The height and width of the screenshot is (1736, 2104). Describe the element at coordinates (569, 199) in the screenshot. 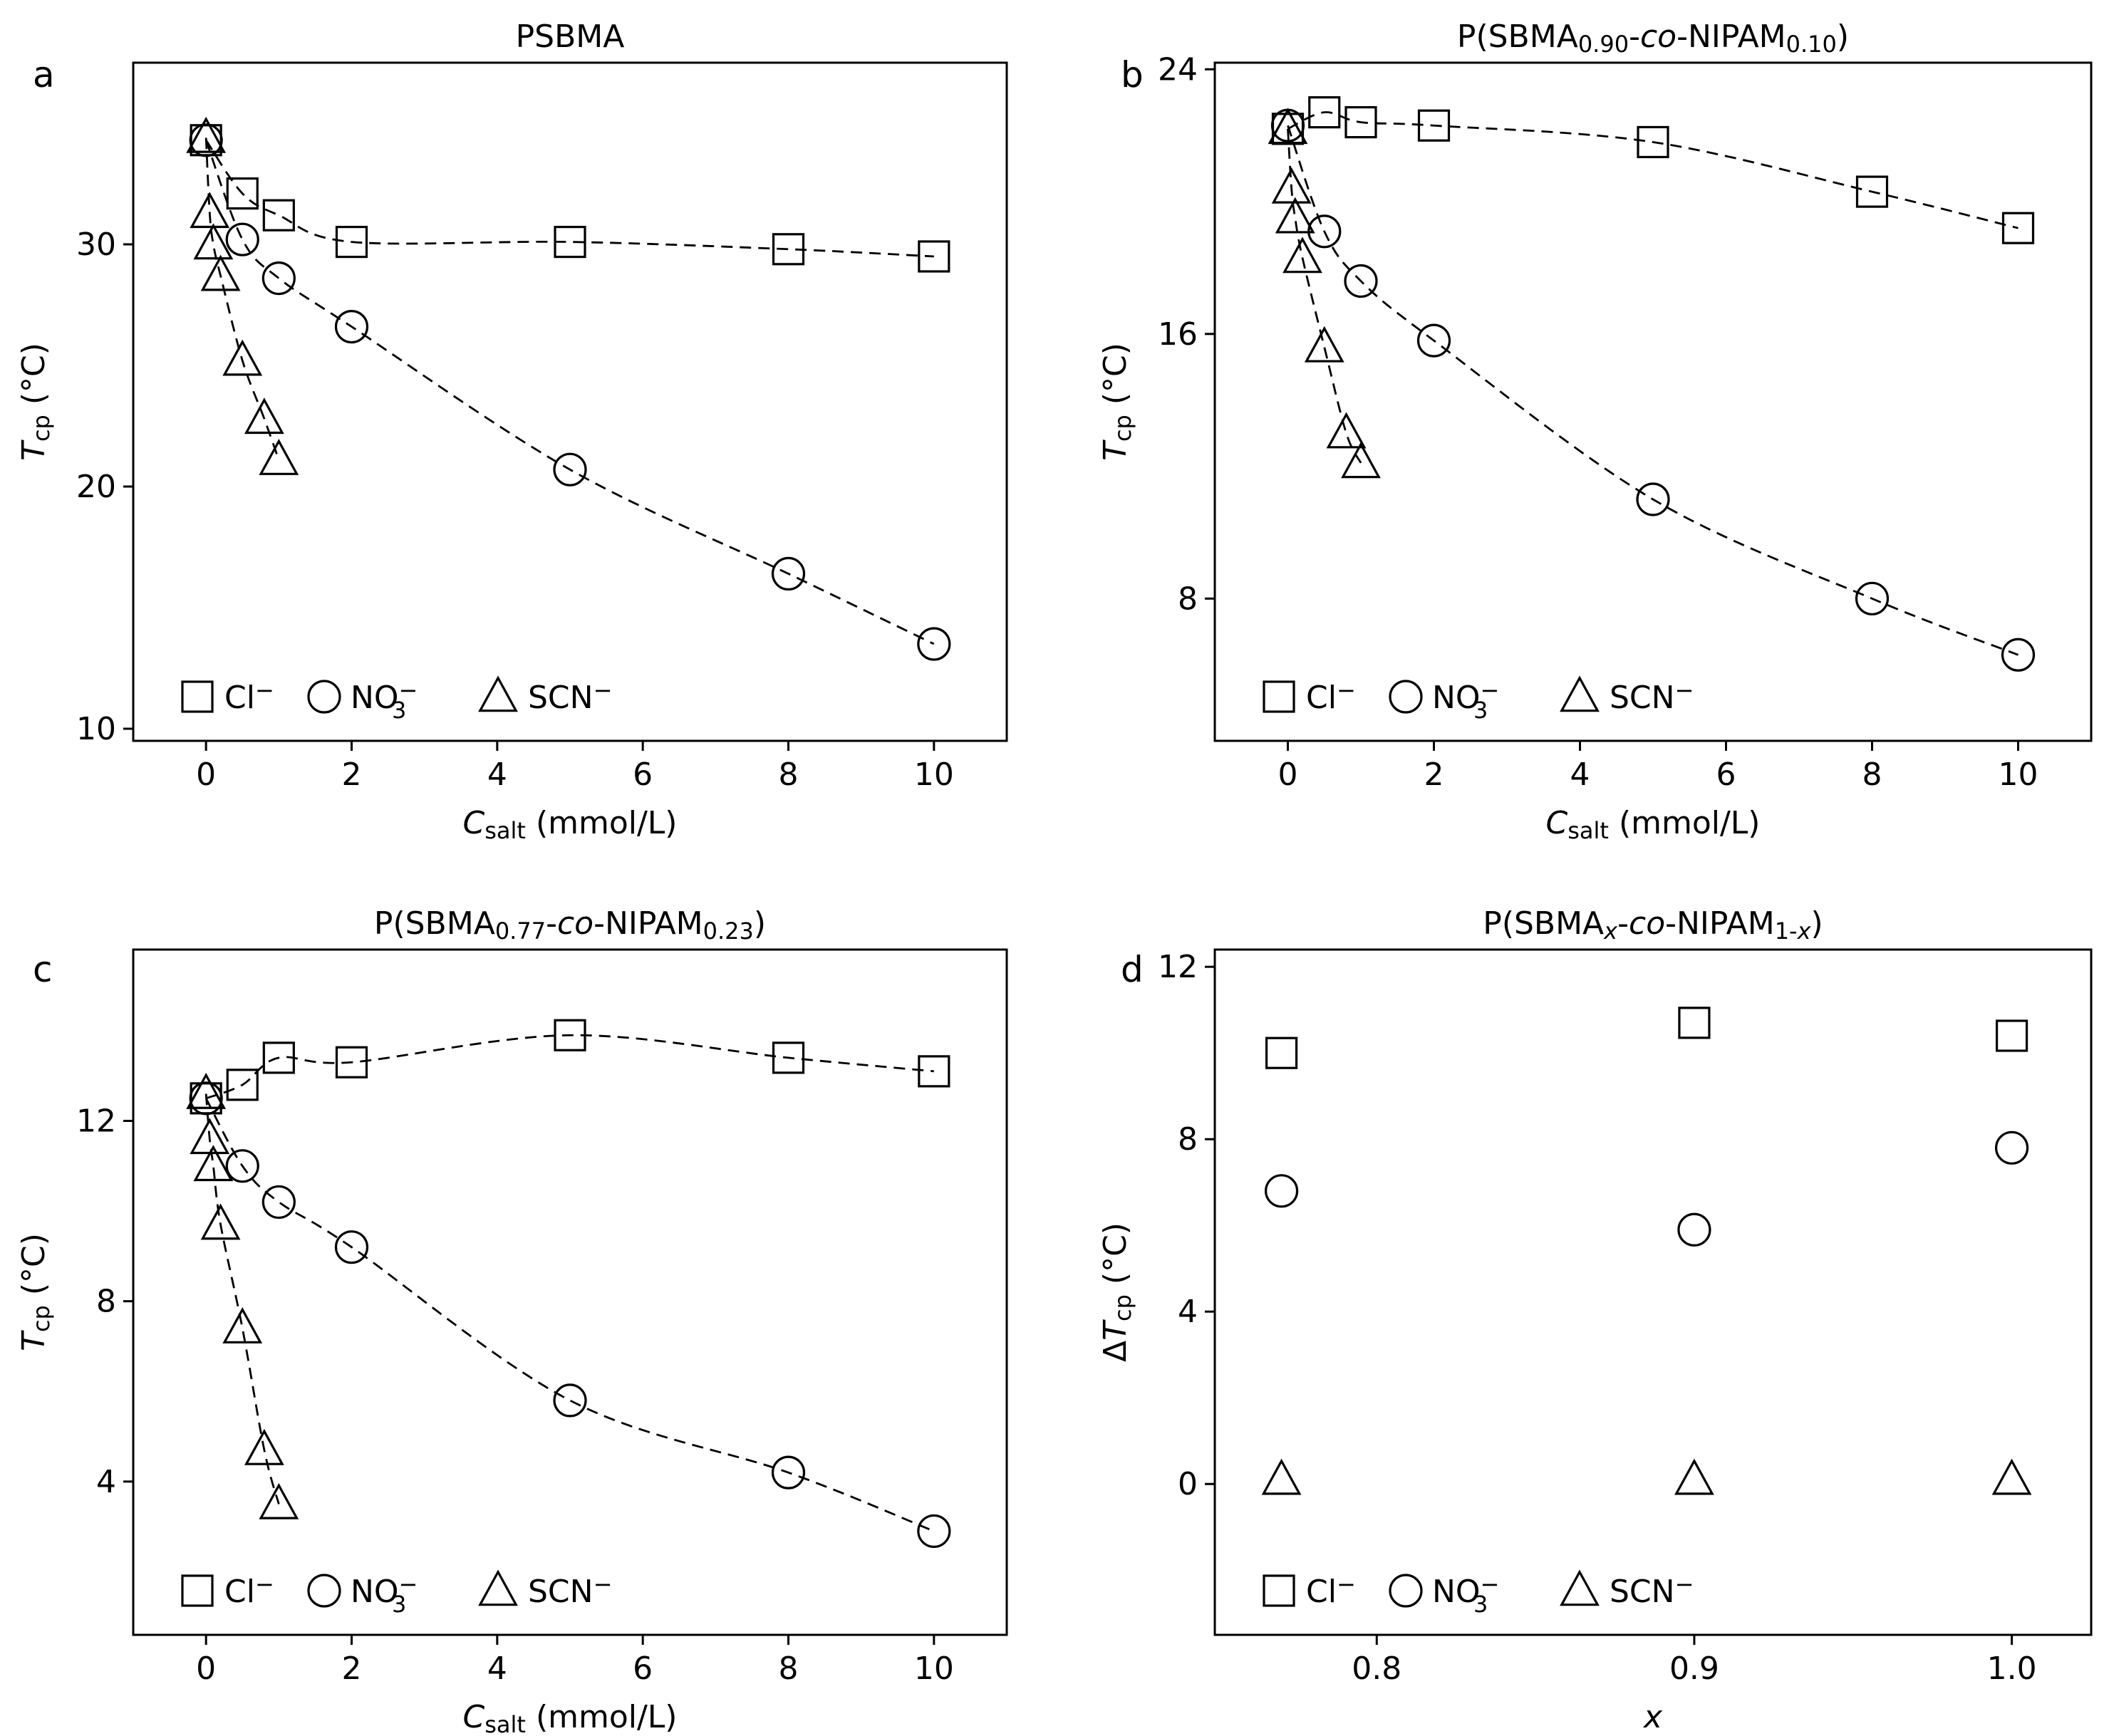

I see `fit-line-square` at that location.